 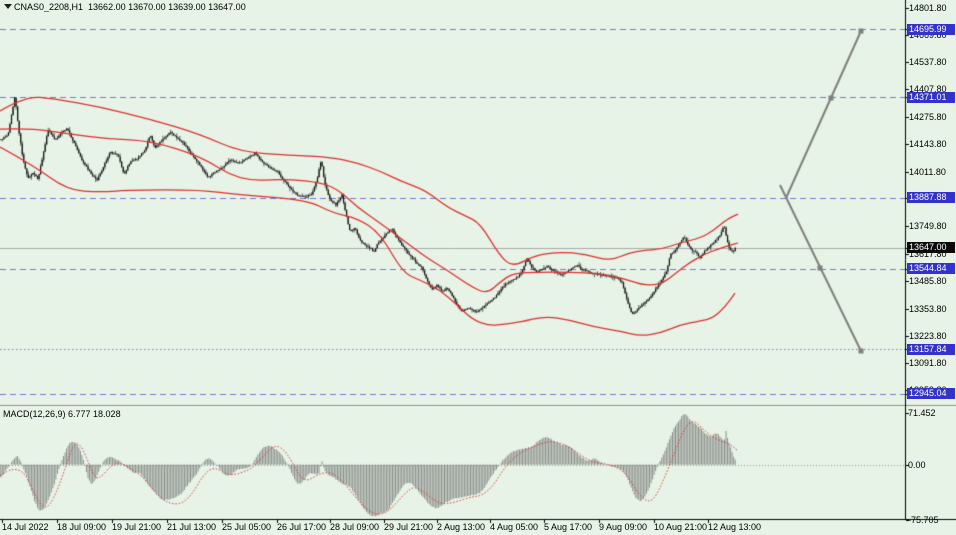 What do you see at coordinates (355, 527) in the screenshot?
I see `time-tick-label: 28 Jul 09:00` at bounding box center [355, 527].